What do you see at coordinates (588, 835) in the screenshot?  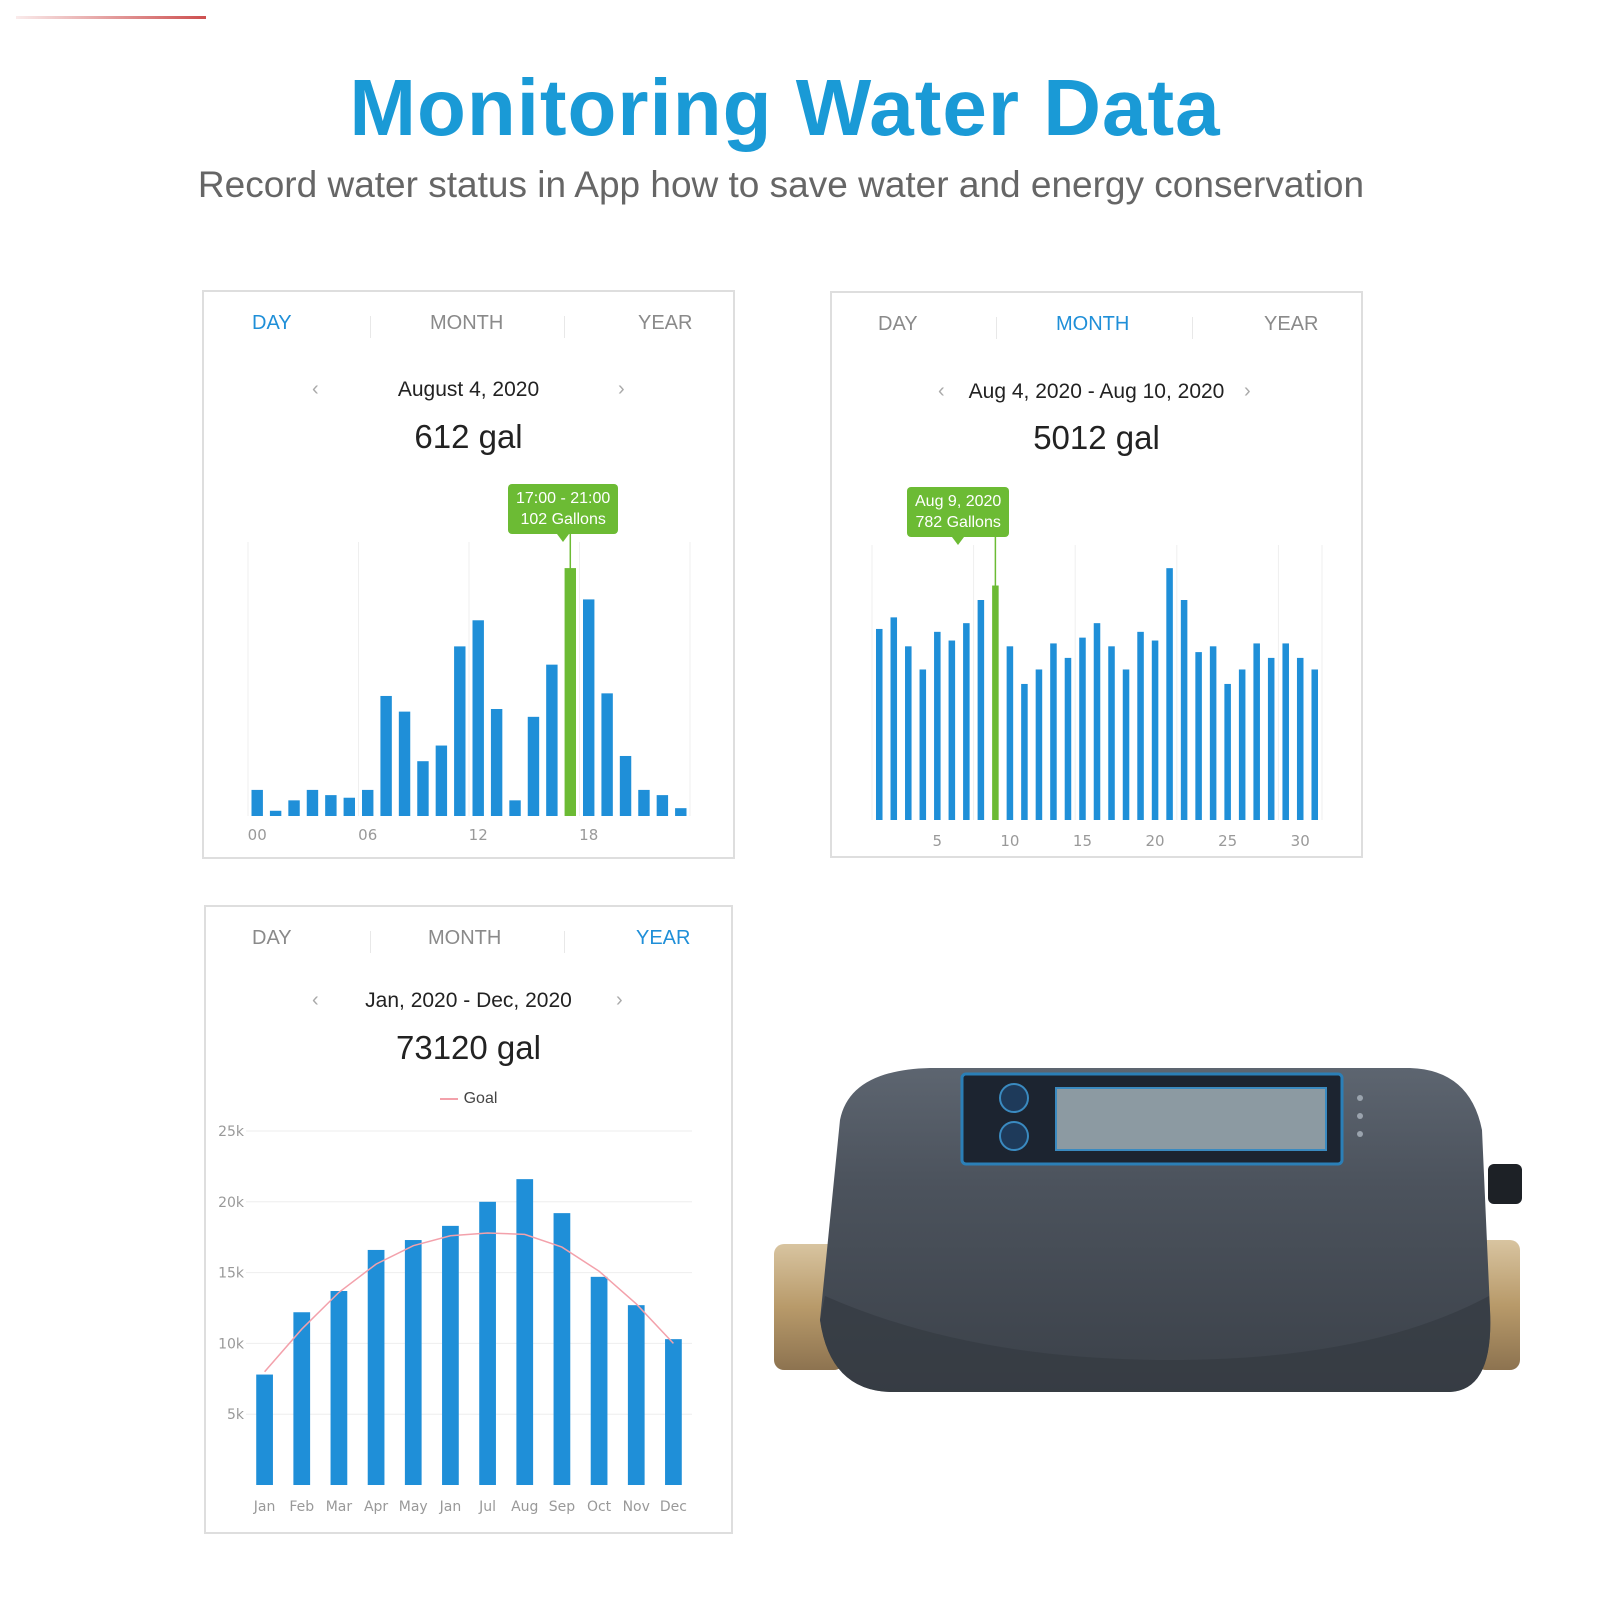 I see `x-tick-label: 18` at bounding box center [588, 835].